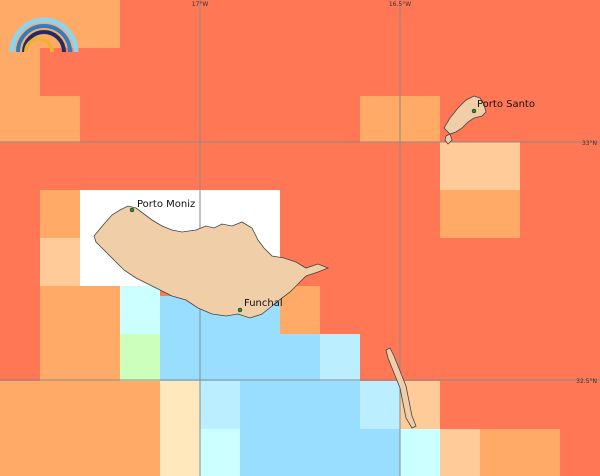 The width and height of the screenshot is (600, 476). Describe the element at coordinates (132, 210) in the screenshot. I see `porto-moniz-marker` at that location.